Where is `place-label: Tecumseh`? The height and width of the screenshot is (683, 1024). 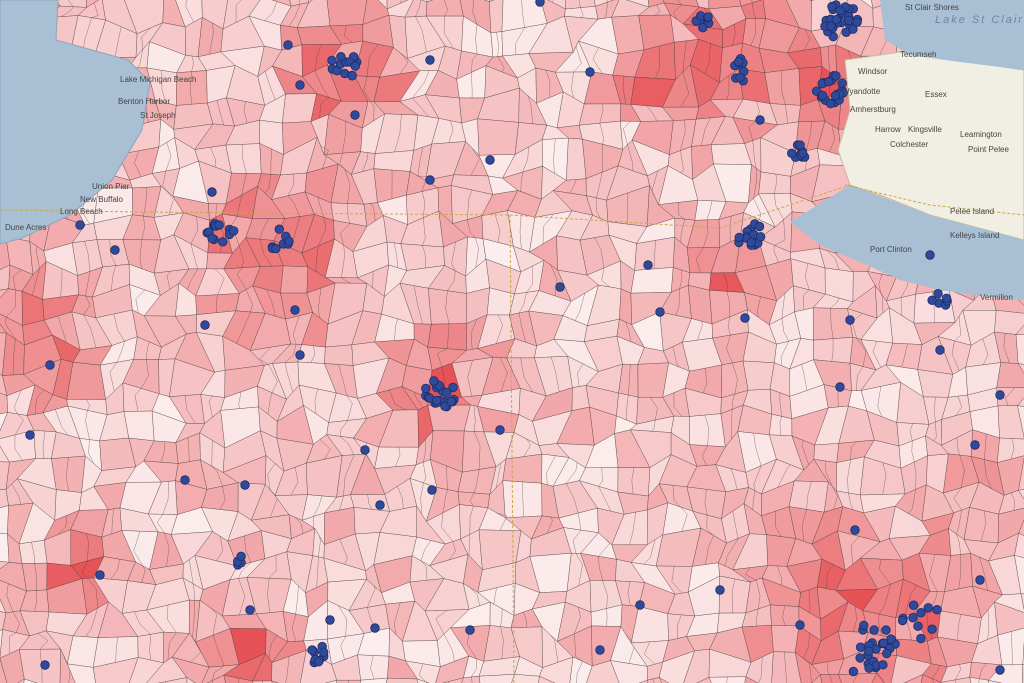
place-label: Tecumseh is located at coordinates (918, 54).